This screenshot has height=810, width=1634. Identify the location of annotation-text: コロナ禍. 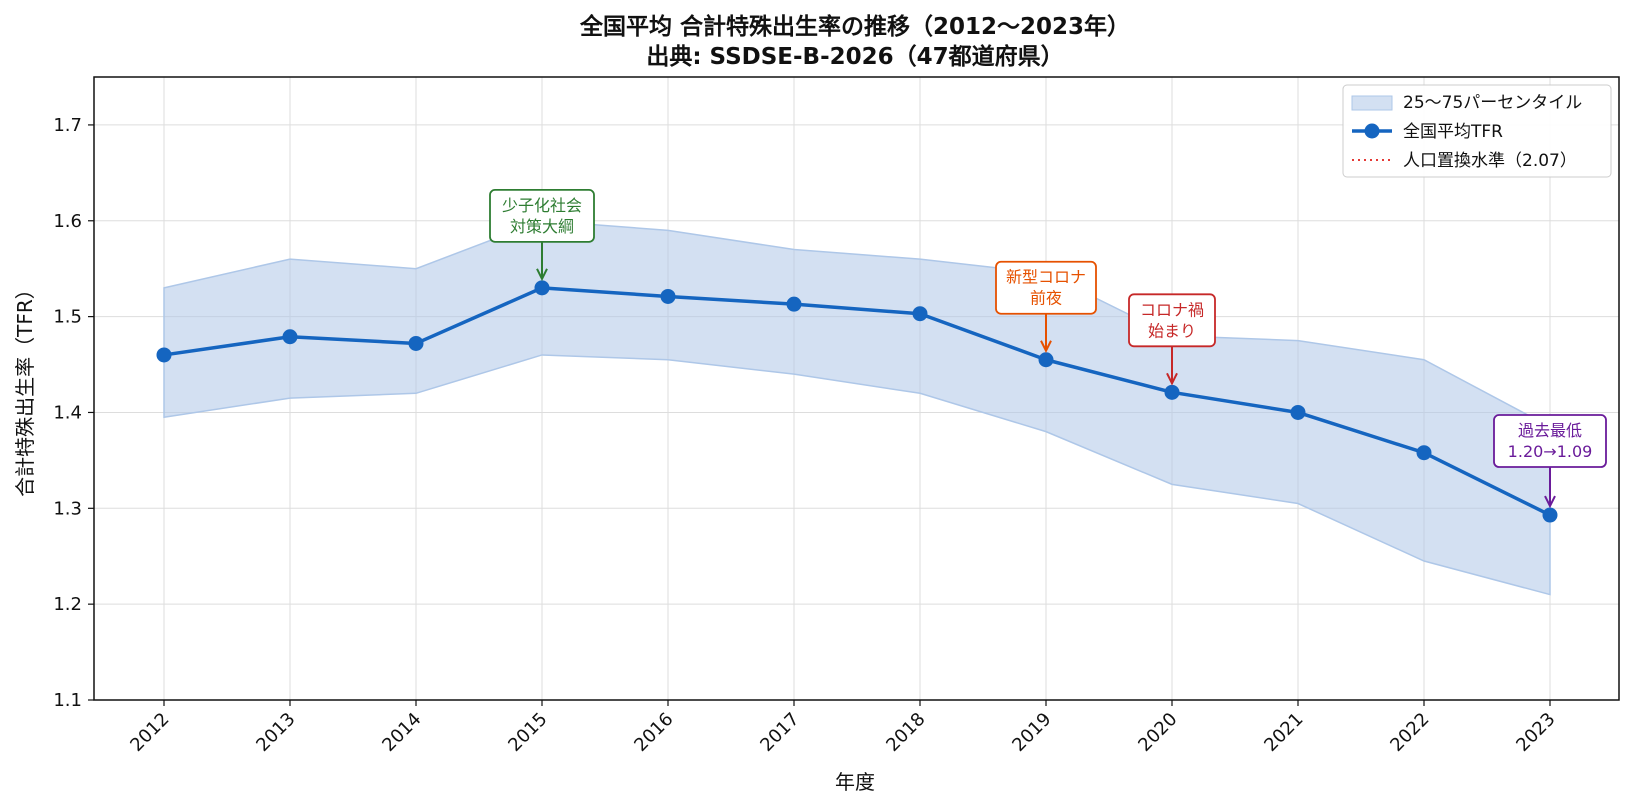
(1172, 309).